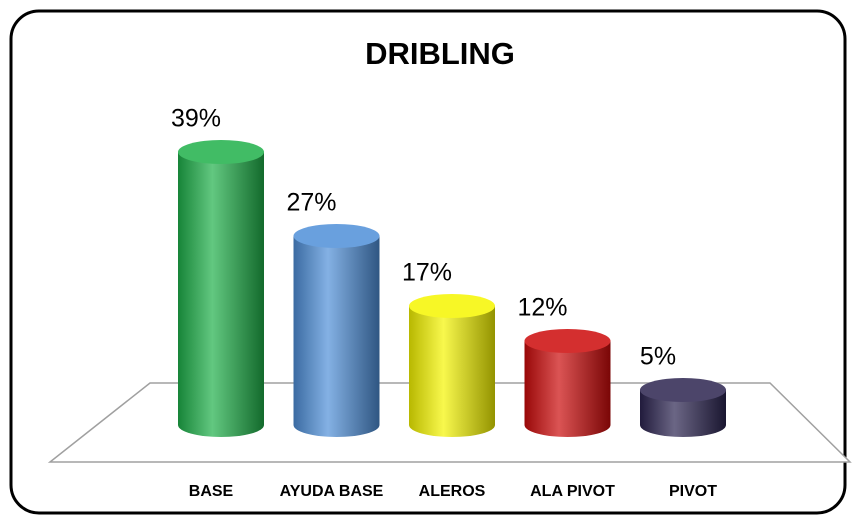  What do you see at coordinates (542, 308) in the screenshot?
I see `data-label: 12%` at bounding box center [542, 308].